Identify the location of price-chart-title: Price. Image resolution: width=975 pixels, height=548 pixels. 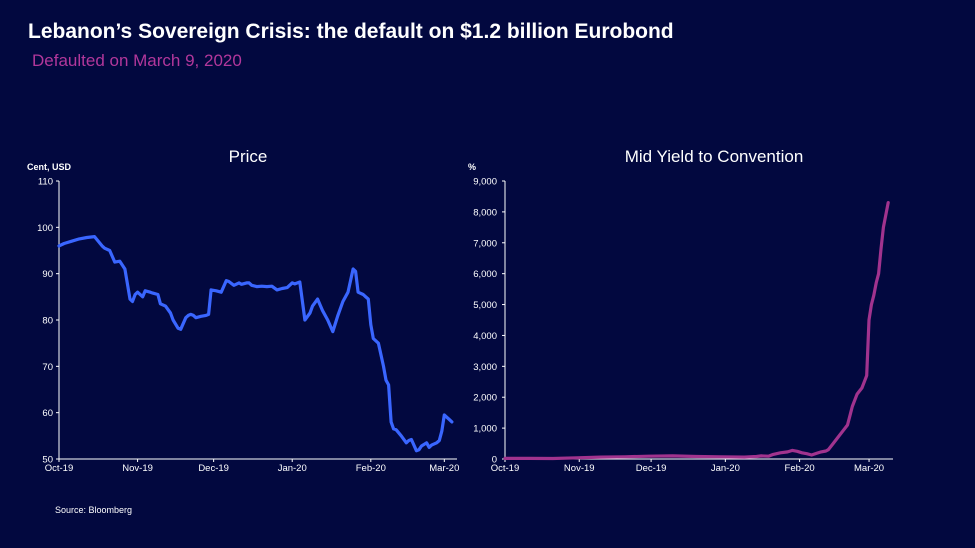
(248, 156).